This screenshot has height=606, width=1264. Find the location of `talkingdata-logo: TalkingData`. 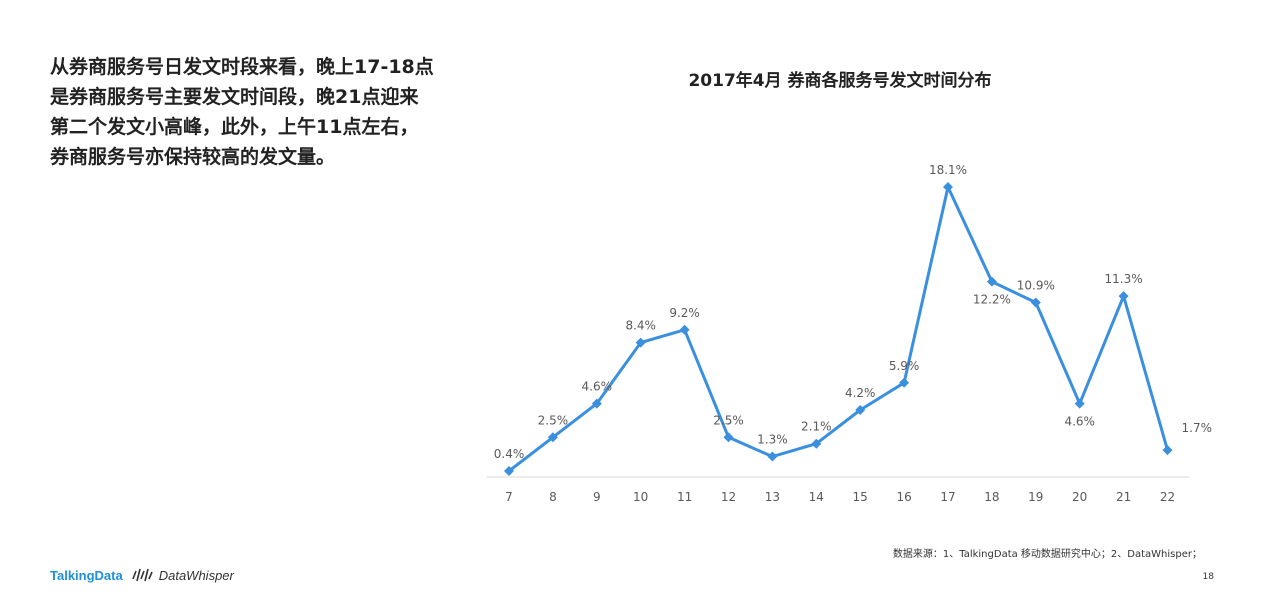

talkingdata-logo: TalkingData is located at coordinates (86, 575).